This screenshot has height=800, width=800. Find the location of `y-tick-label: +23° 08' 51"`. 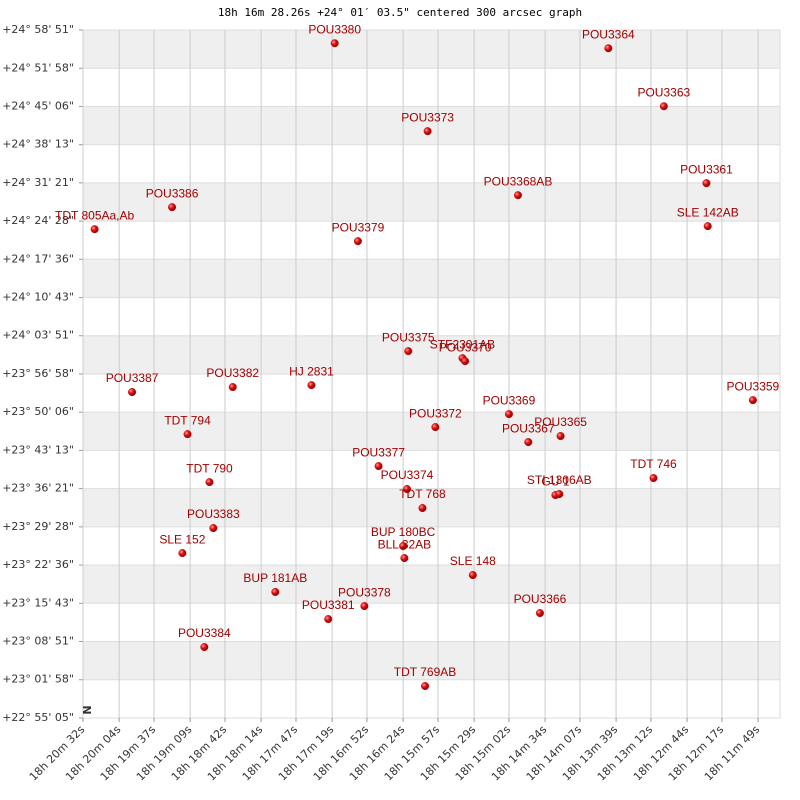

y-tick-label: +23° 08' 51" is located at coordinates (38, 640).